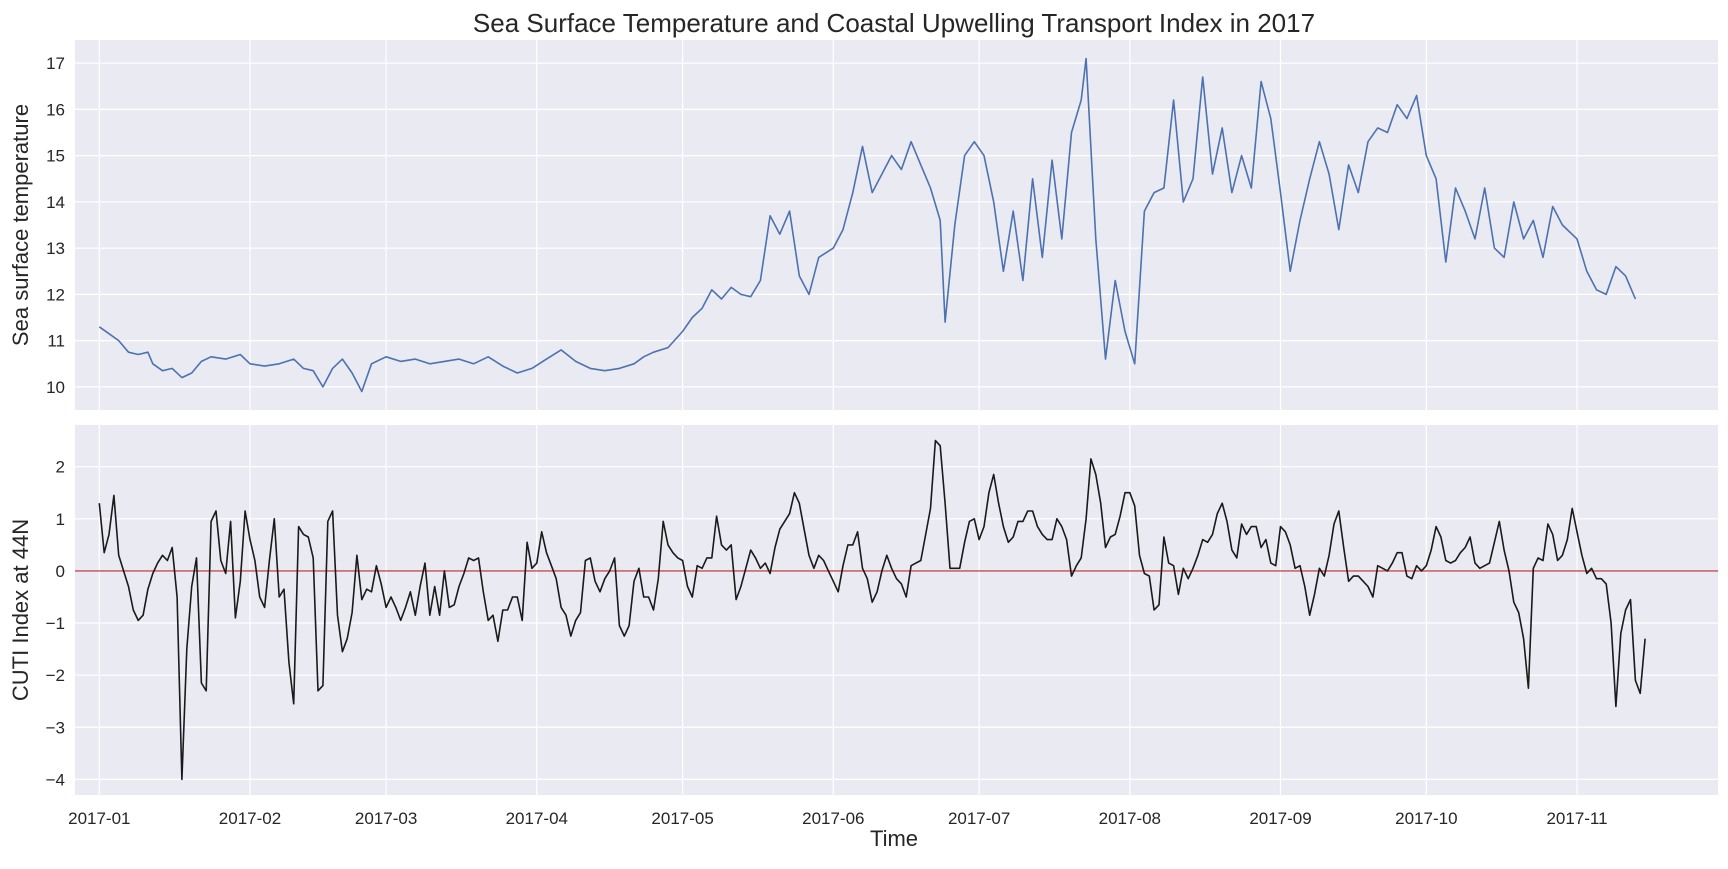  I want to click on y-tick-label: 13, so click(55, 248).